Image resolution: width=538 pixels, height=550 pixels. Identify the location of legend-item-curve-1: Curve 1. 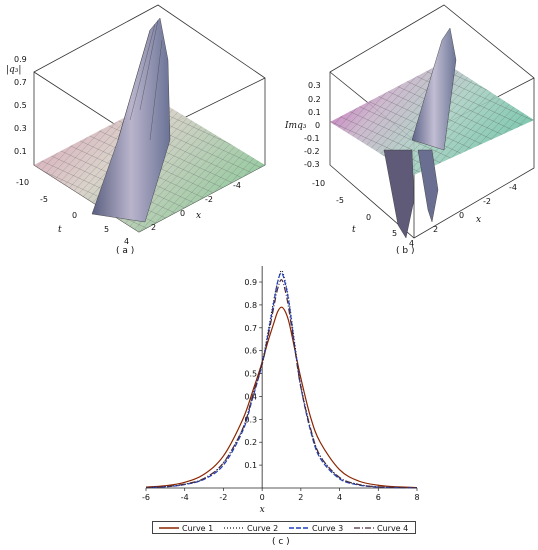
(186, 528).